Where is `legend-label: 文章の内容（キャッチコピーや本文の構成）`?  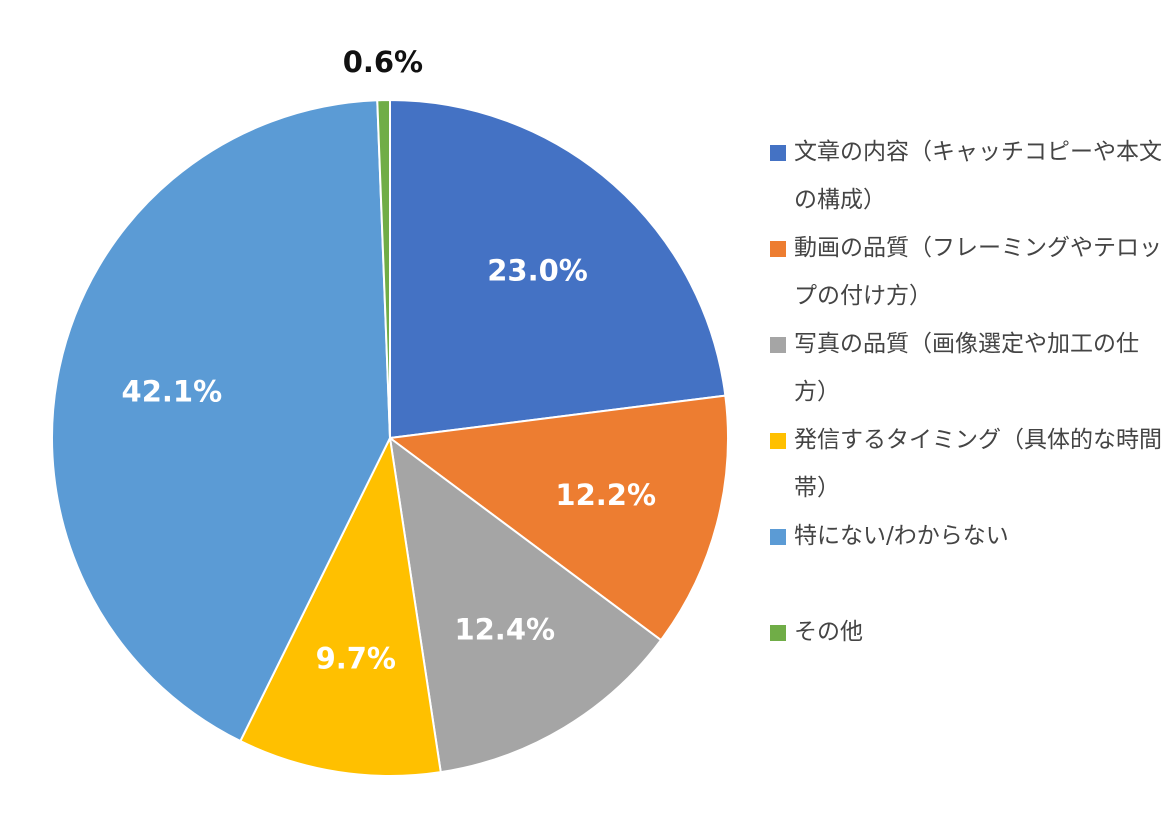 legend-label: 文章の内容（キャッチコピーや本文の構成） is located at coordinates (978, 176).